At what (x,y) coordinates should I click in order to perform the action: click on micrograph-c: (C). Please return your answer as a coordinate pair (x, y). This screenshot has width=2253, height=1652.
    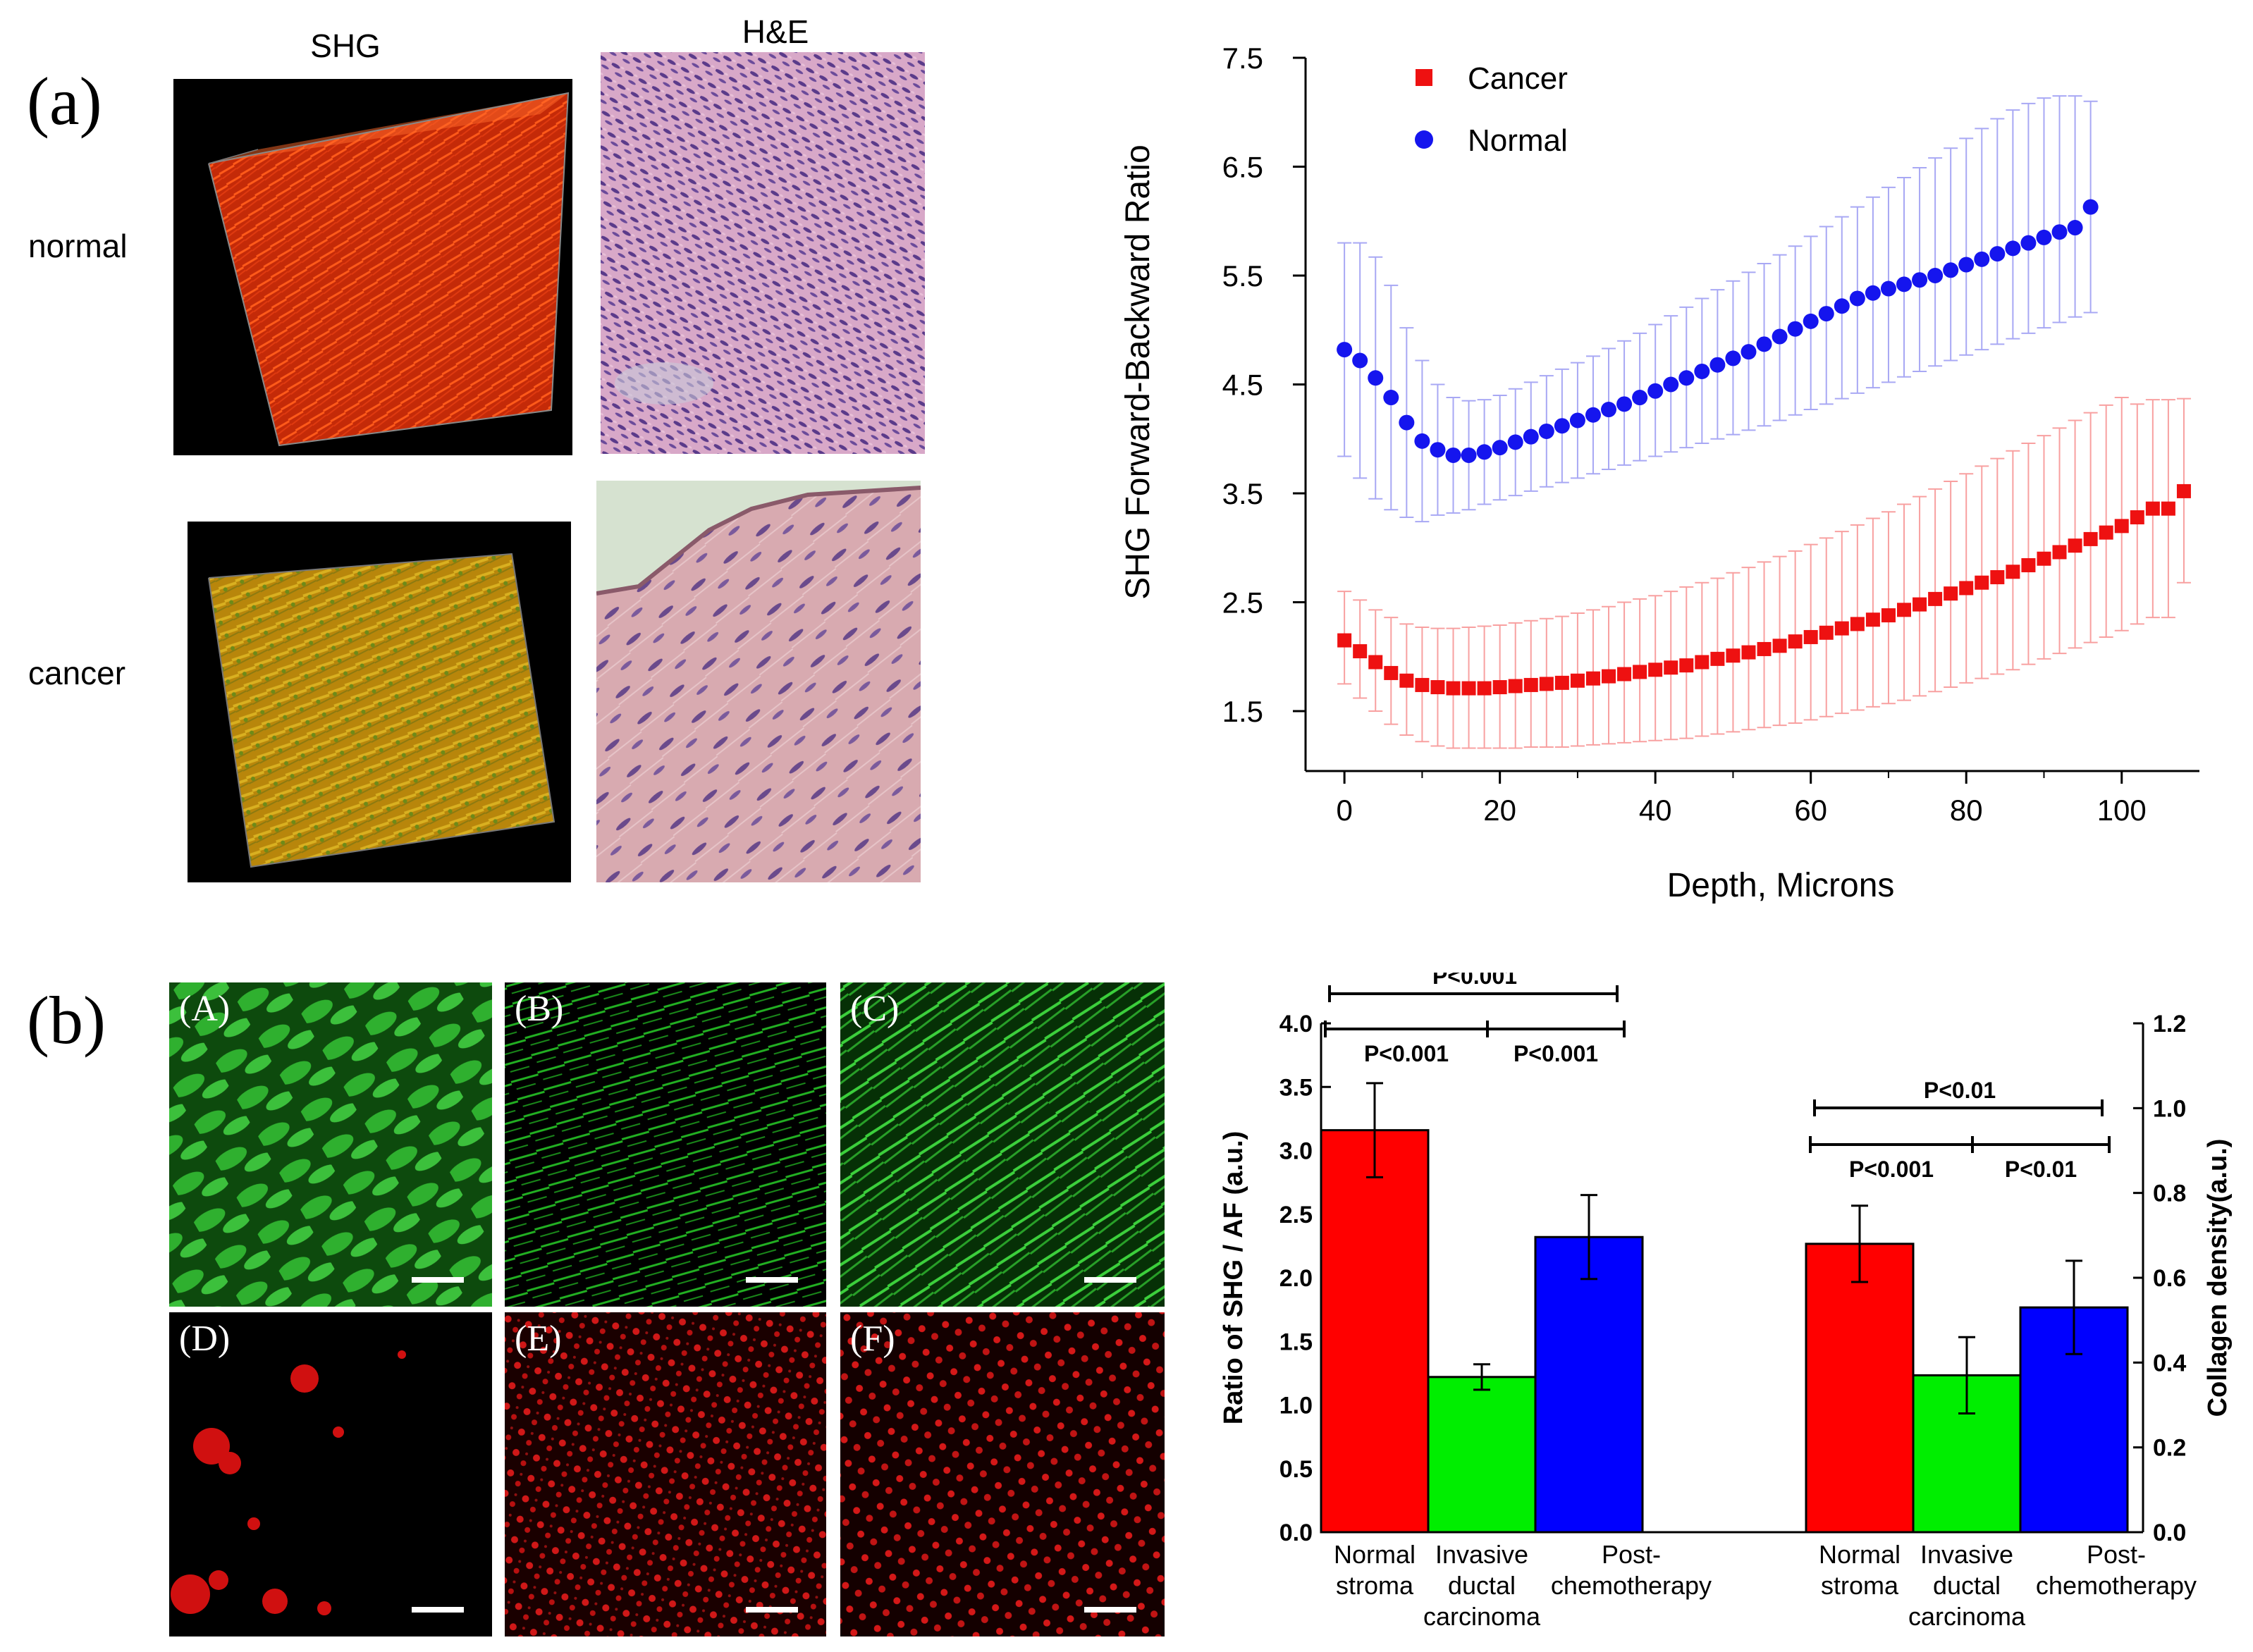
    Looking at the image, I should click on (1002, 1144).